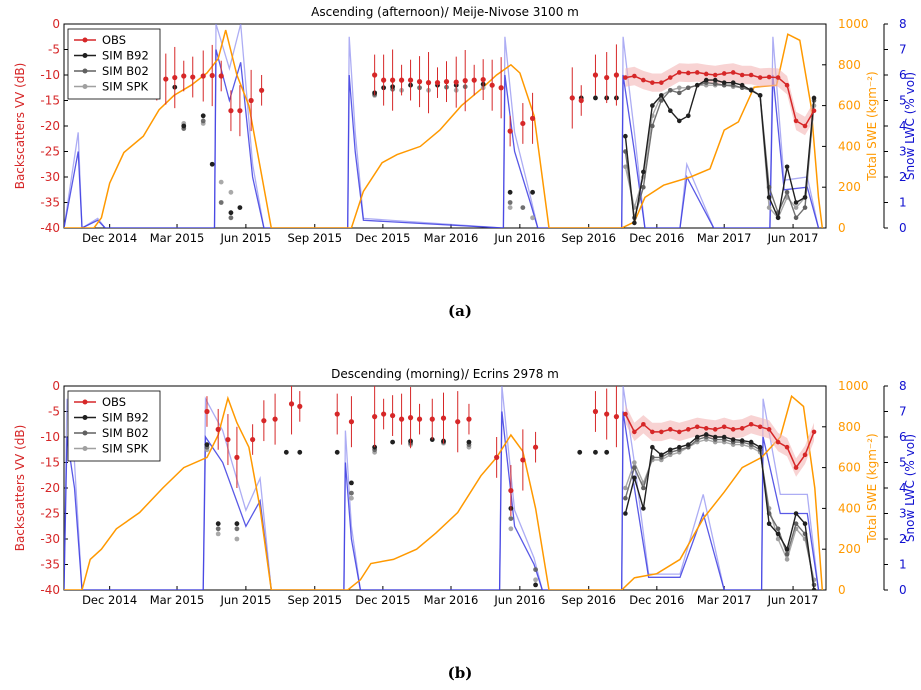  What do you see at coordinates (114, 402) in the screenshot?
I see `panel-2-legend-label: OBS` at bounding box center [114, 402].